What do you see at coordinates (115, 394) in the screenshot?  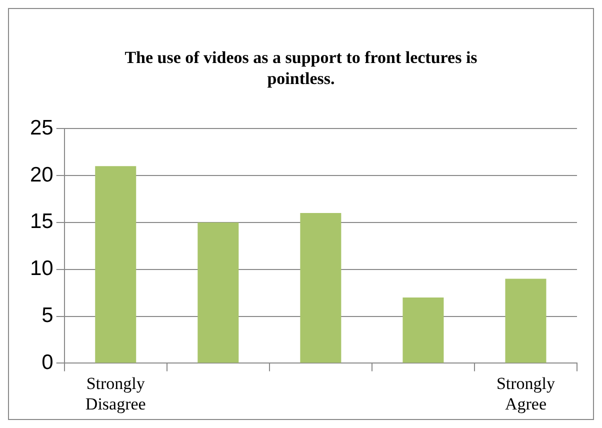 I see `x-tick-label: Strongly Disagree` at bounding box center [115, 394].